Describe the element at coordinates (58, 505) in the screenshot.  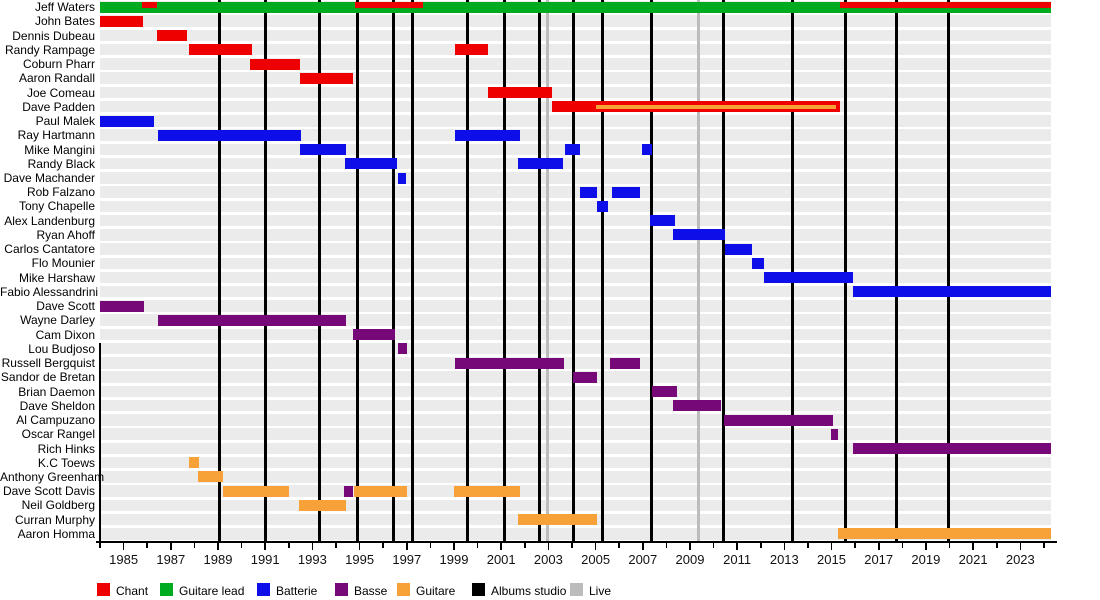
I see `member-label: Neil Goldberg` at that location.